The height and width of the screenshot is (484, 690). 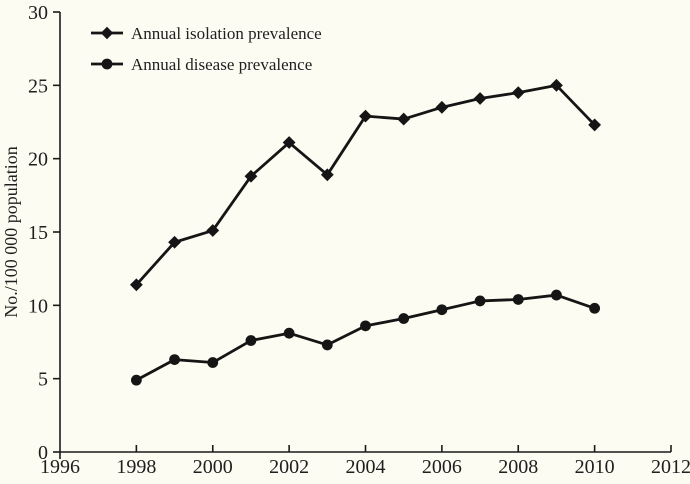 What do you see at coordinates (670, 467) in the screenshot?
I see `x-tick-label: 2012` at bounding box center [670, 467].